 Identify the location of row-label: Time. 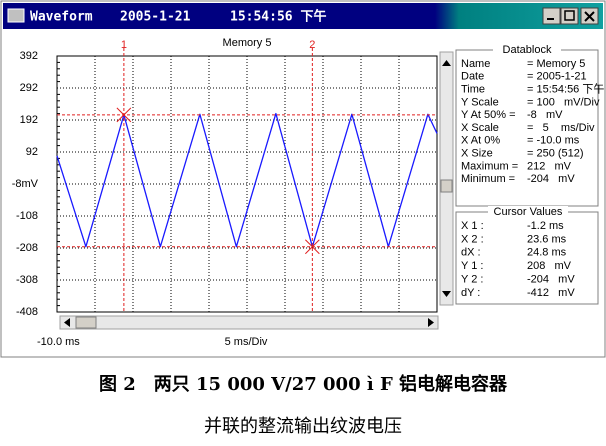
(473, 90).